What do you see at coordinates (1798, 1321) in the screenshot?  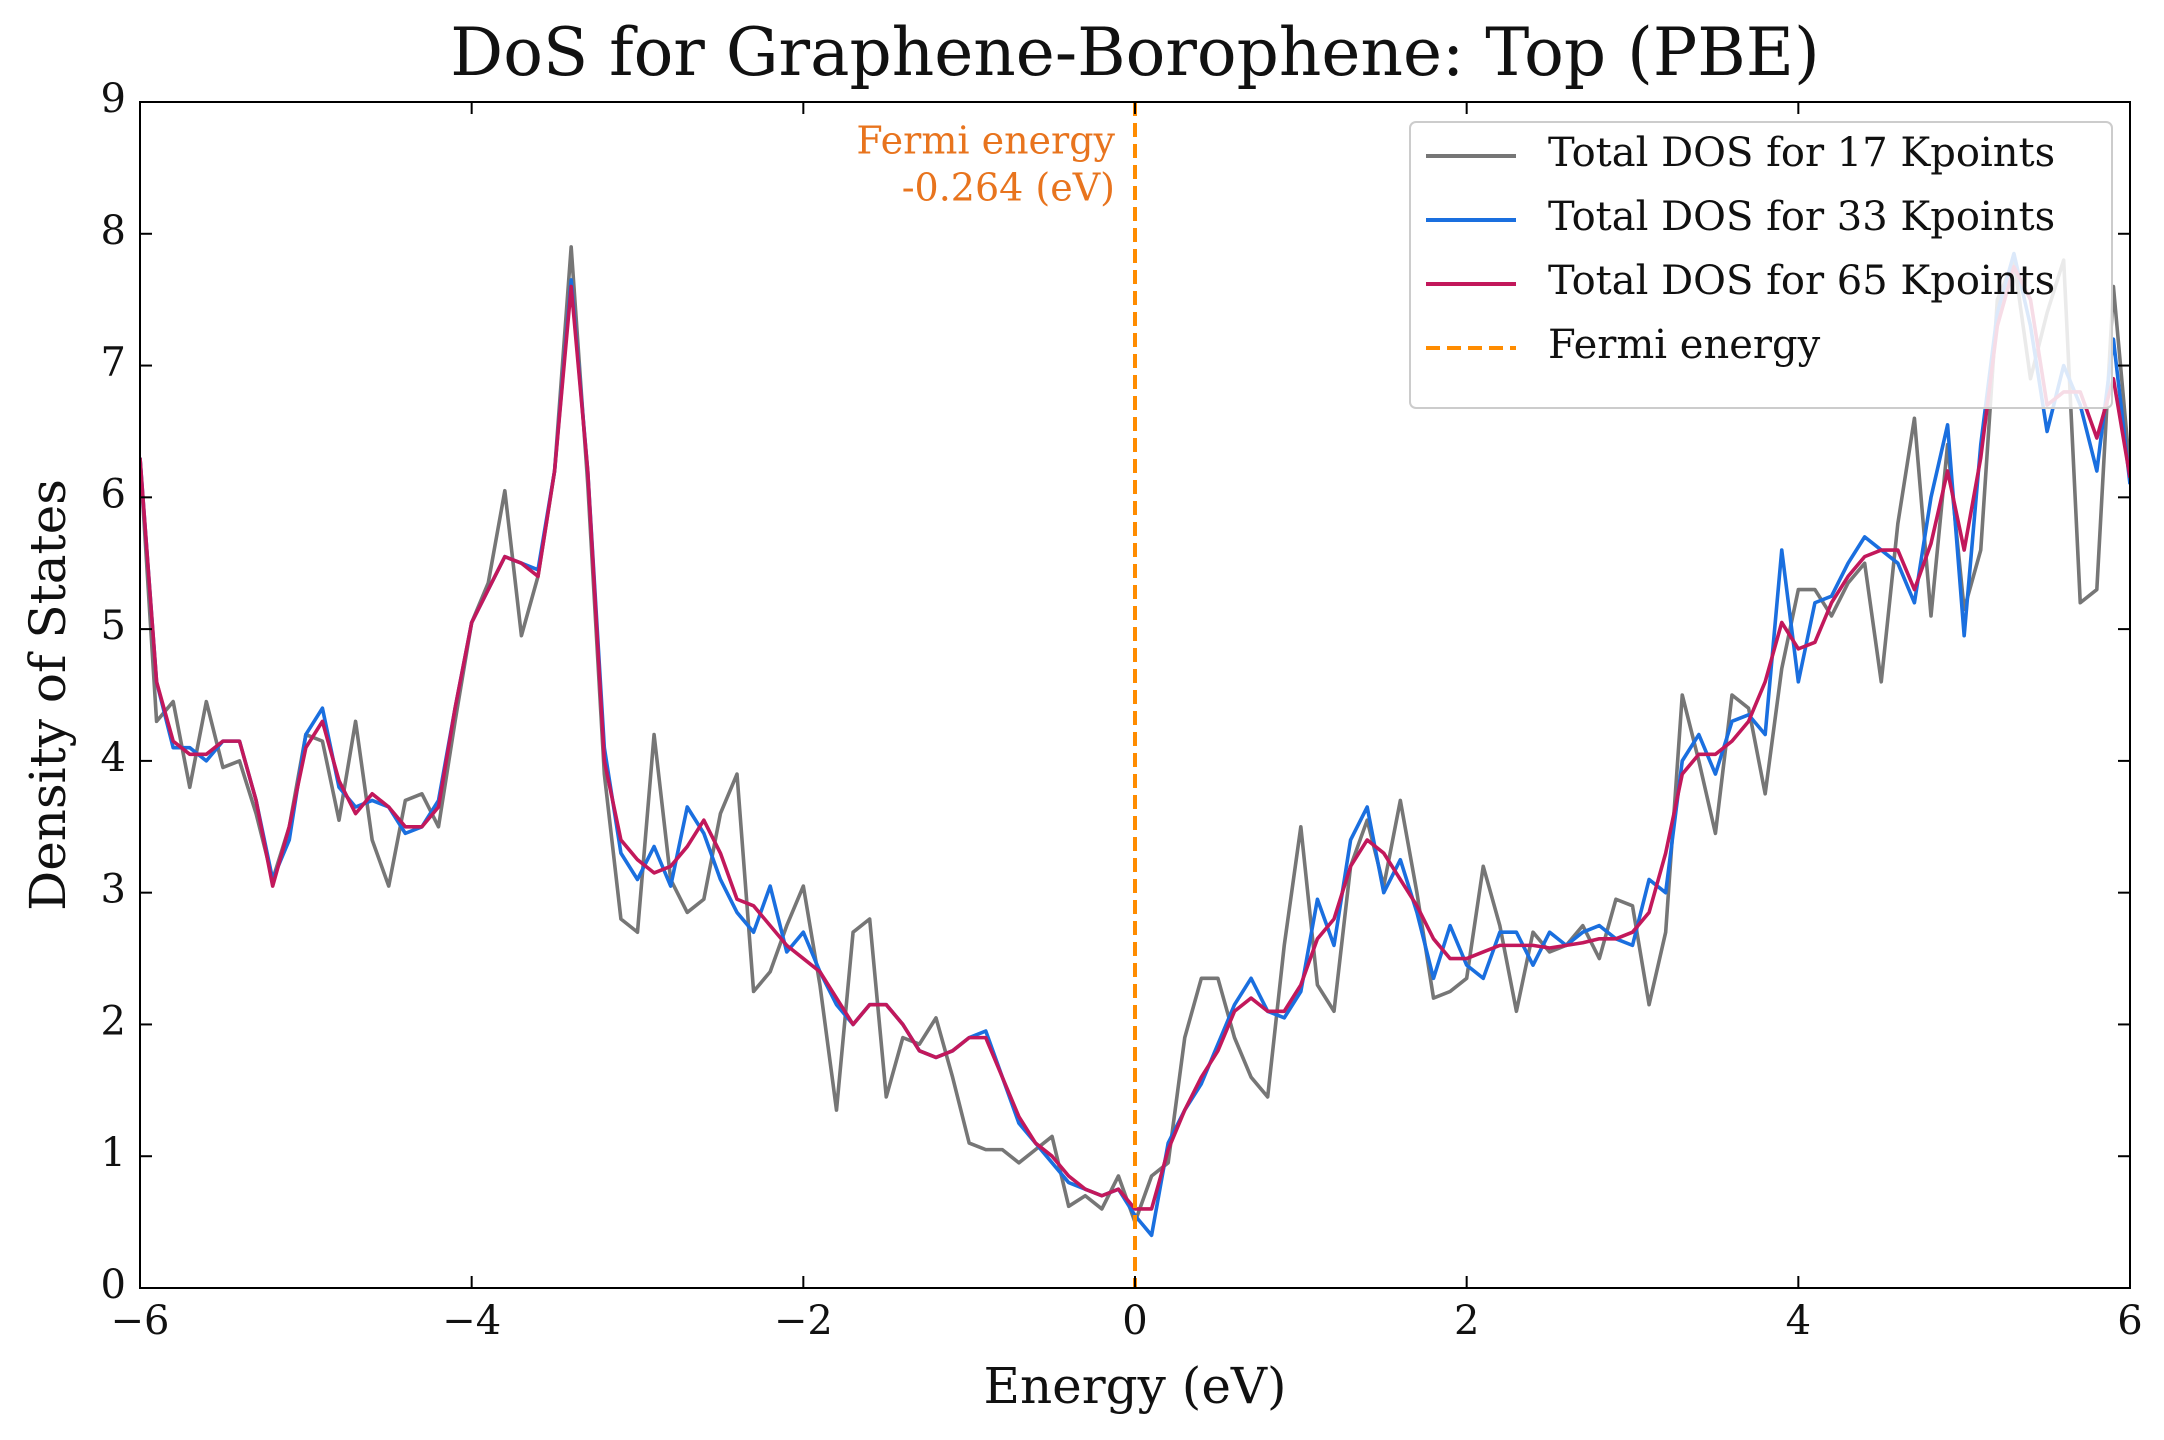 I see `x-tick-label: 4` at bounding box center [1798, 1321].